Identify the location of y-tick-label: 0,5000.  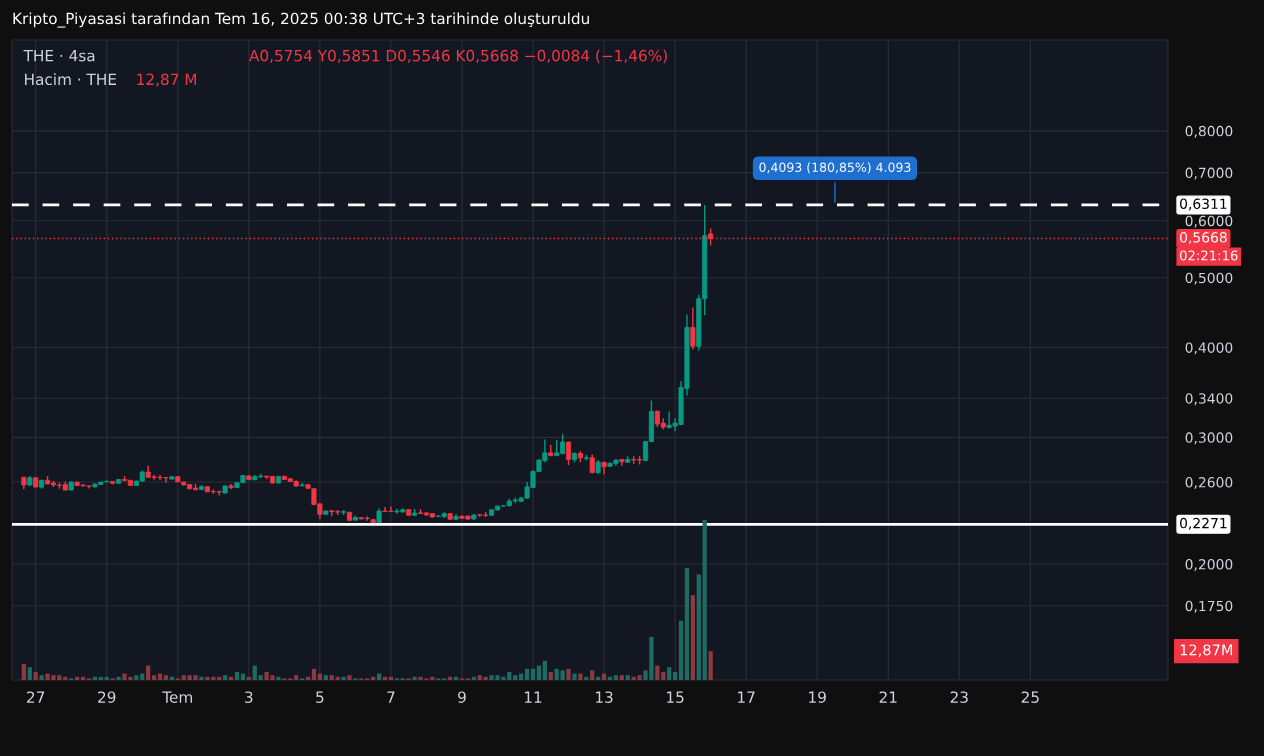
(1209, 278).